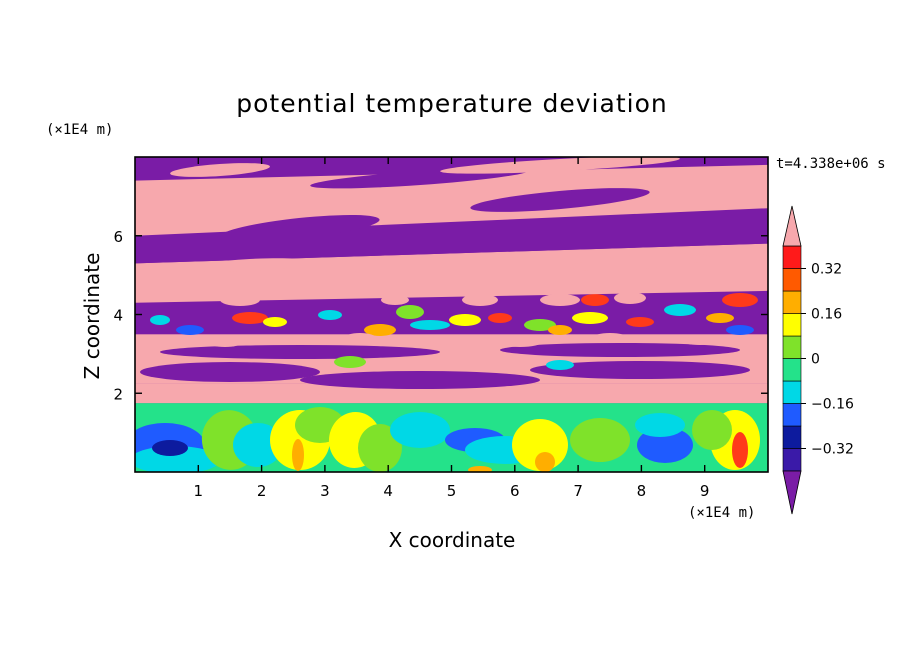  I want to click on lower-navy-left, so click(170, 448).